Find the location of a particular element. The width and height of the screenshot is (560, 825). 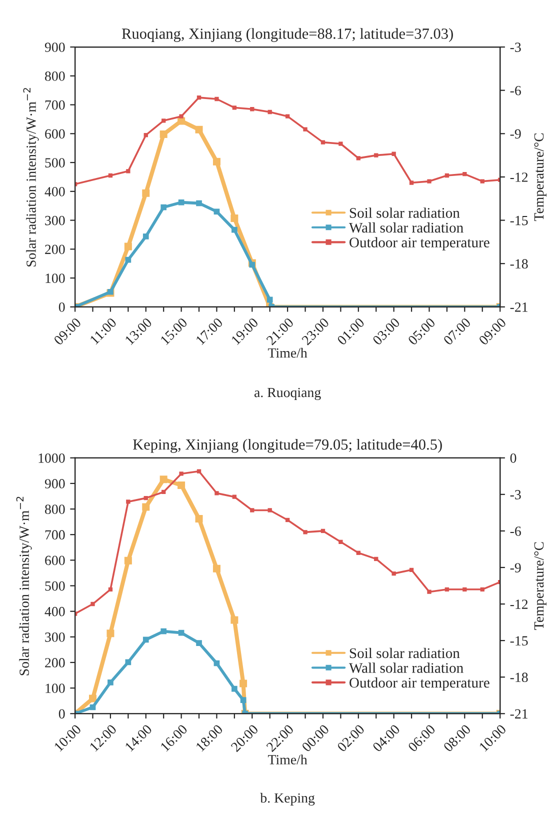

chart-title: Ruoqiang, Xinjiang (longitude=88.17; latitude=37.03) is located at coordinates (287, 35).